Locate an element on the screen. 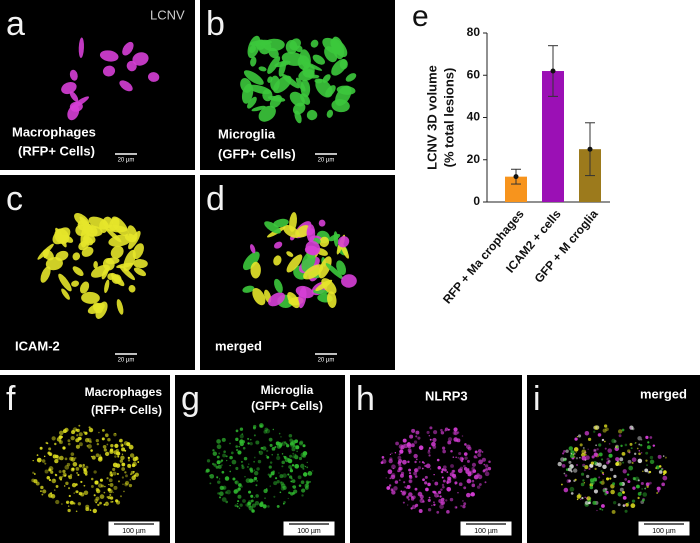 This screenshot has height=543, width=700. image-content is located at coordinates (299, 260).